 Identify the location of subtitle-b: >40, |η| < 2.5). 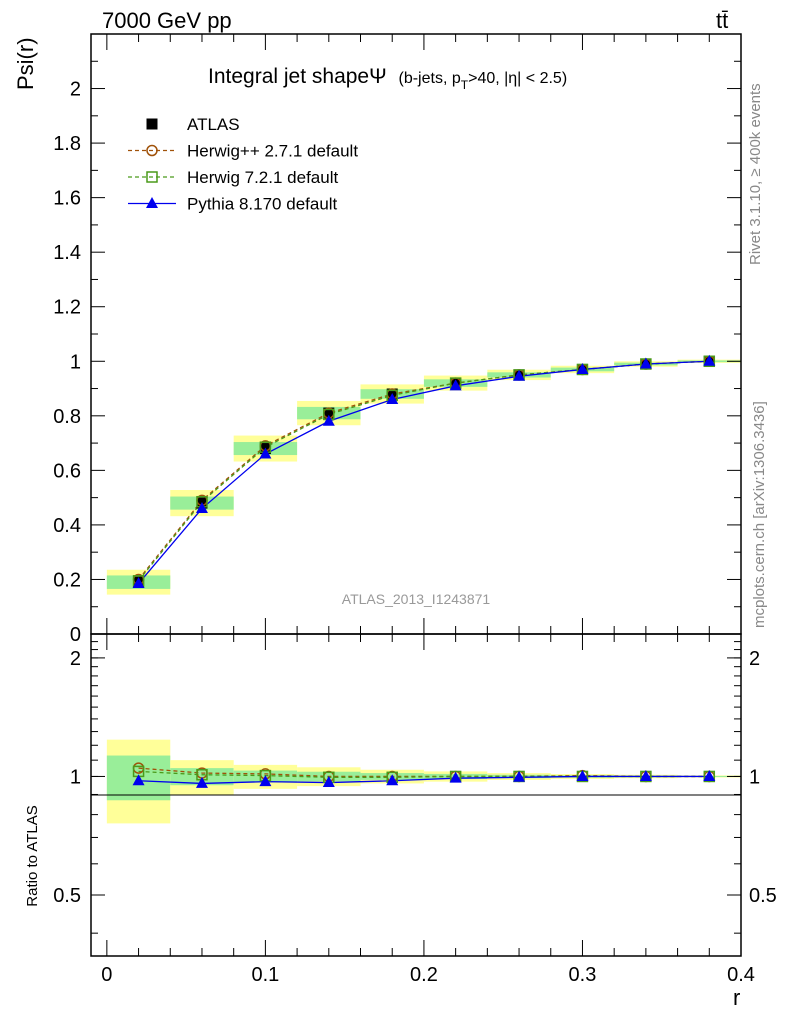
(517, 78).